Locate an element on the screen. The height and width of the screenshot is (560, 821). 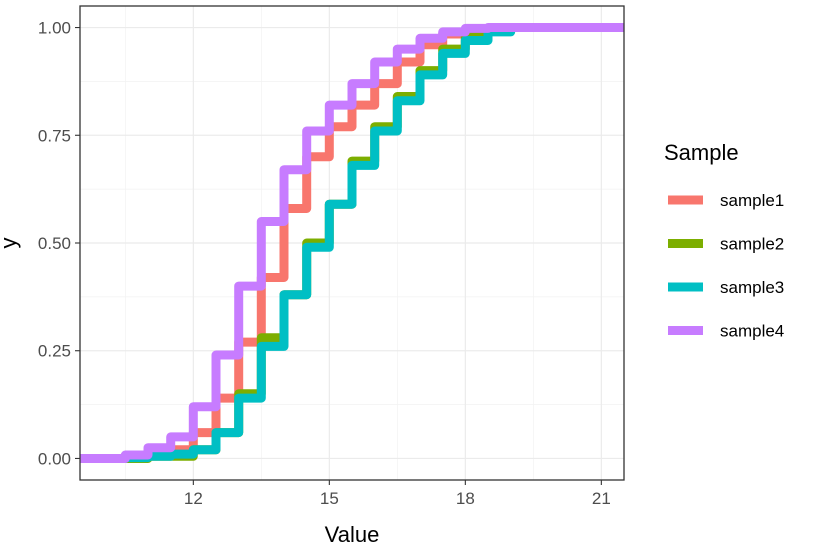
legend-label-sample3: sample3 is located at coordinates (752, 287).